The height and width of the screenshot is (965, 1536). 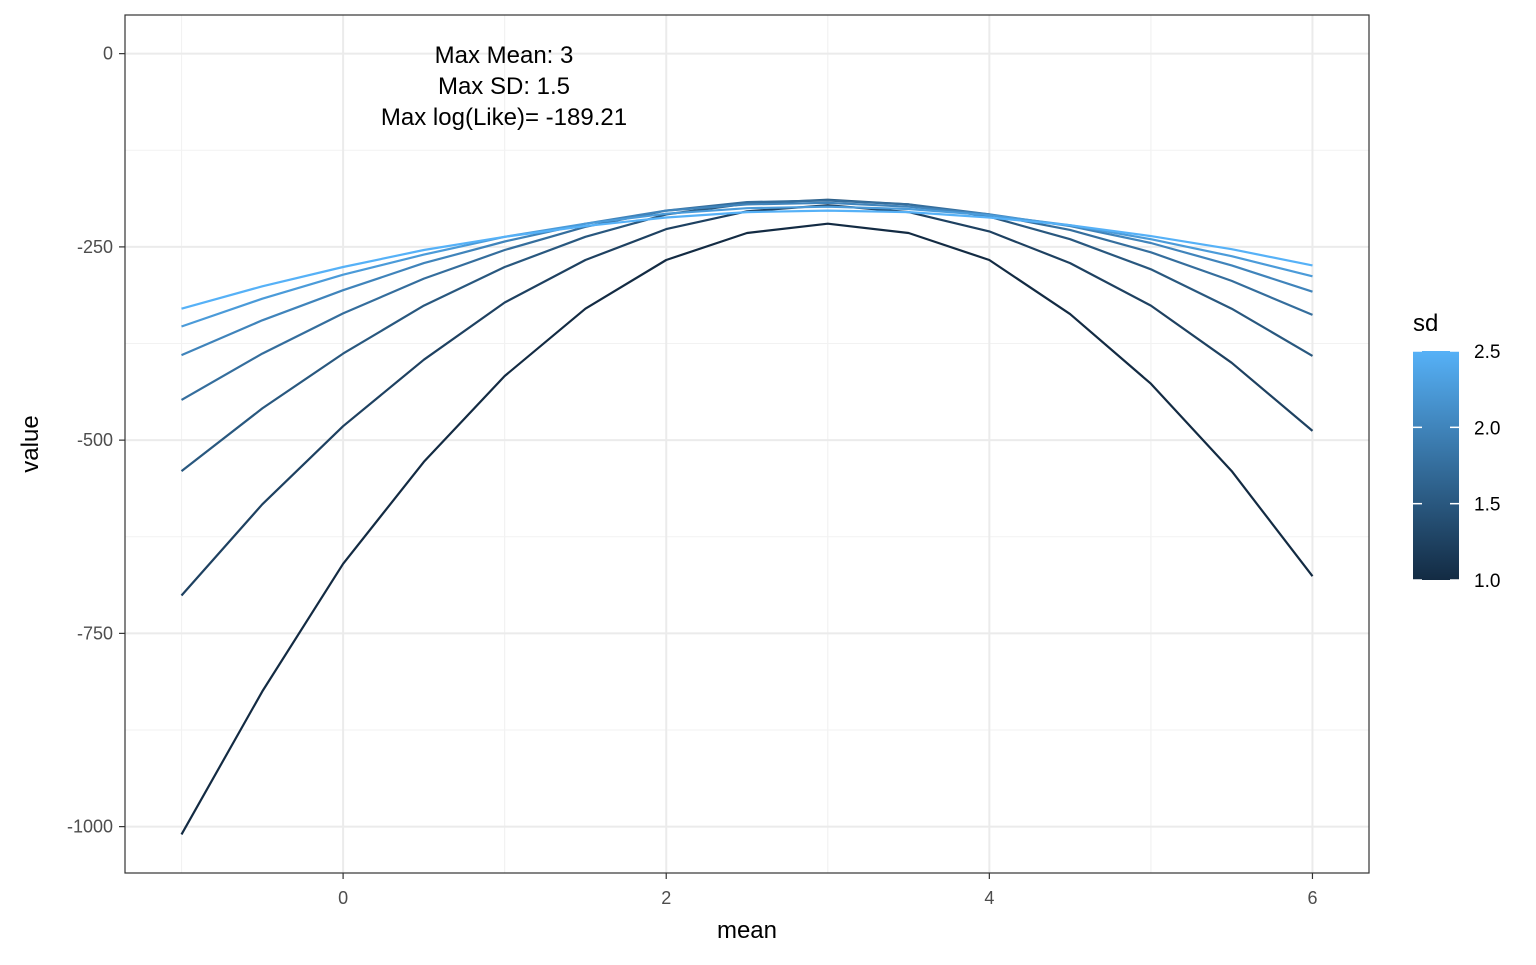 What do you see at coordinates (666, 898) in the screenshot?
I see `x-tick-label: 2` at bounding box center [666, 898].